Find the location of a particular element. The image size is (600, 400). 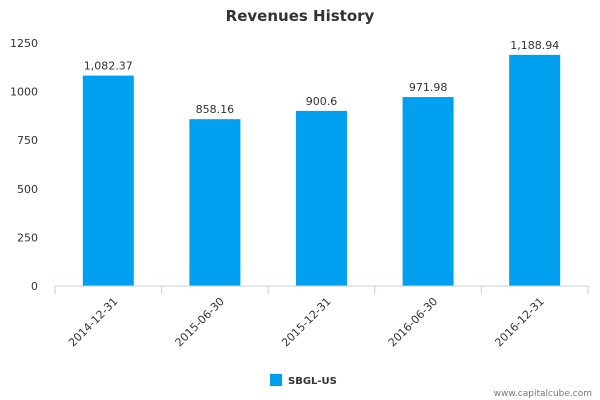

y-tick-label: 1250 is located at coordinates (24, 43).